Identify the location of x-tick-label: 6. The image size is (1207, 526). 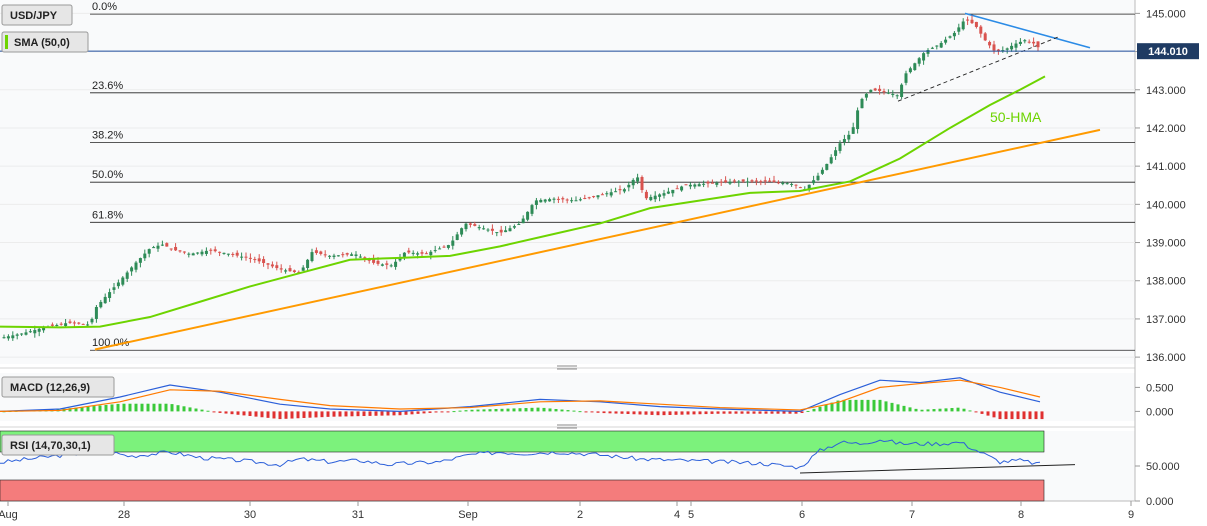
(802, 515).